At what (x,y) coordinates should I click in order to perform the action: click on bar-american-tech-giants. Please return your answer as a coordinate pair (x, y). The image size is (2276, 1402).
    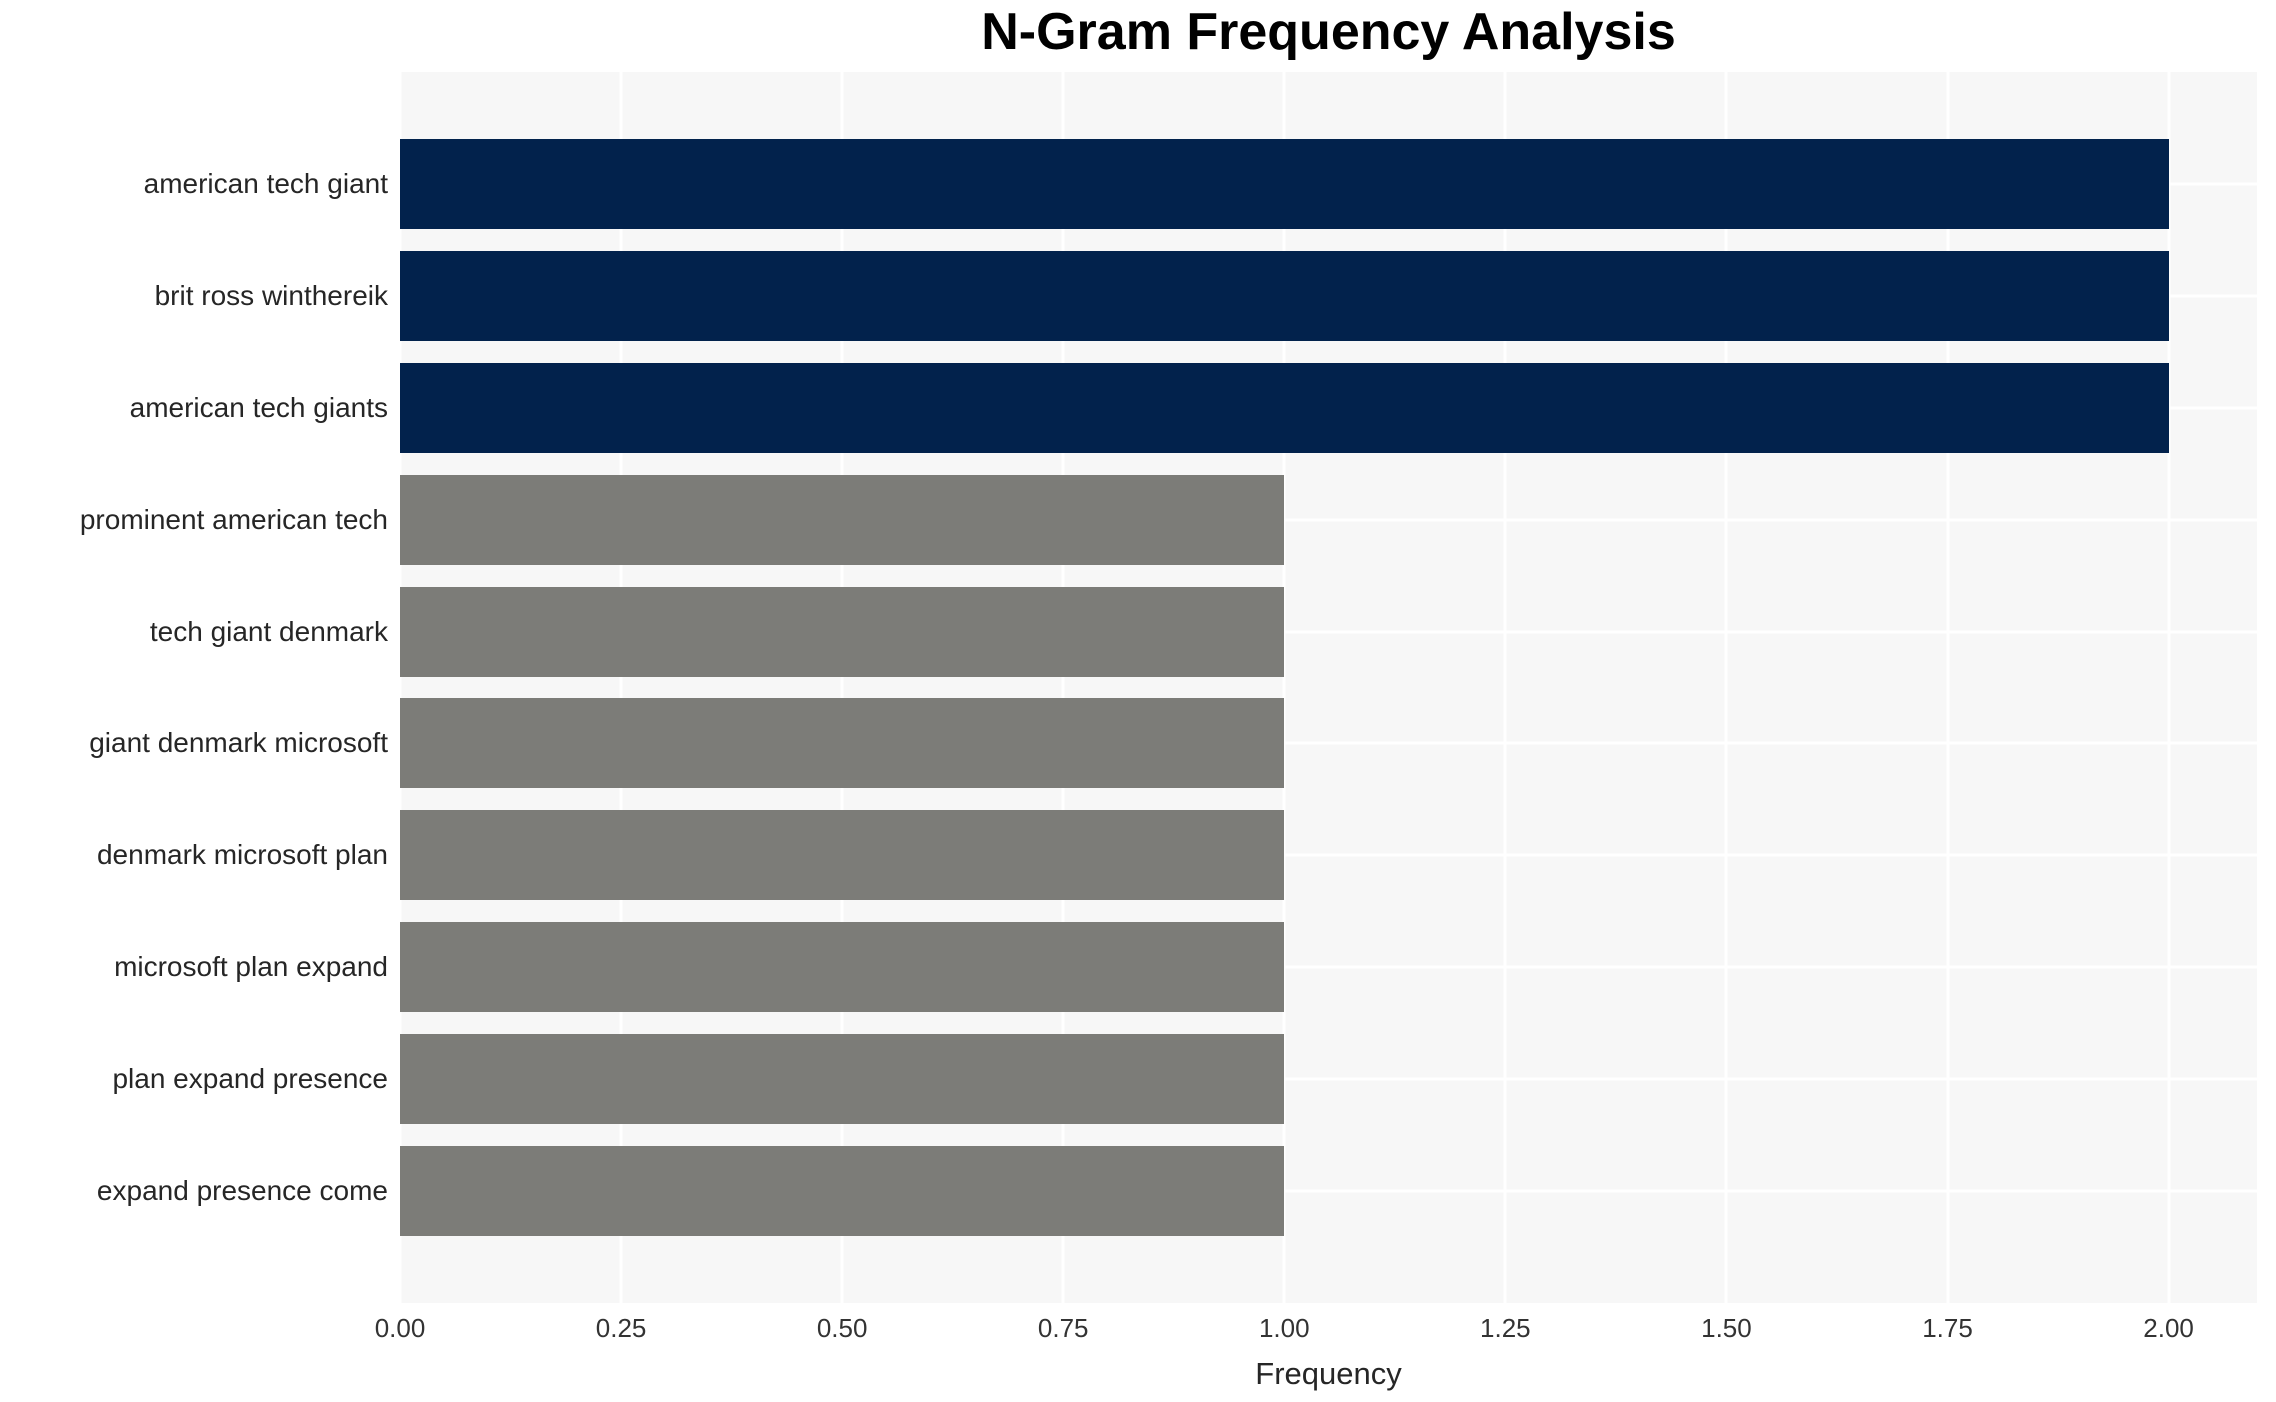
    Looking at the image, I should click on (1284, 407).